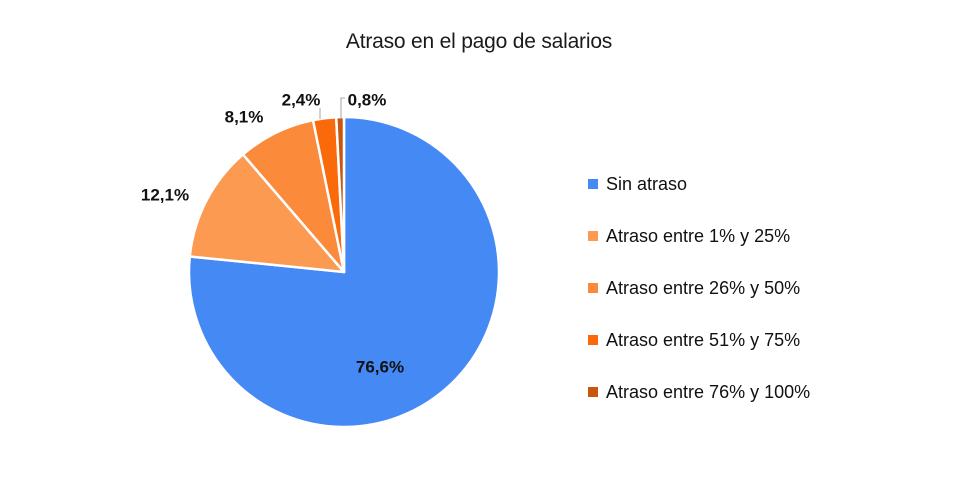  Describe the element at coordinates (703, 287) in the screenshot. I see `legend-label: Atraso entre 26% y 50%` at that location.